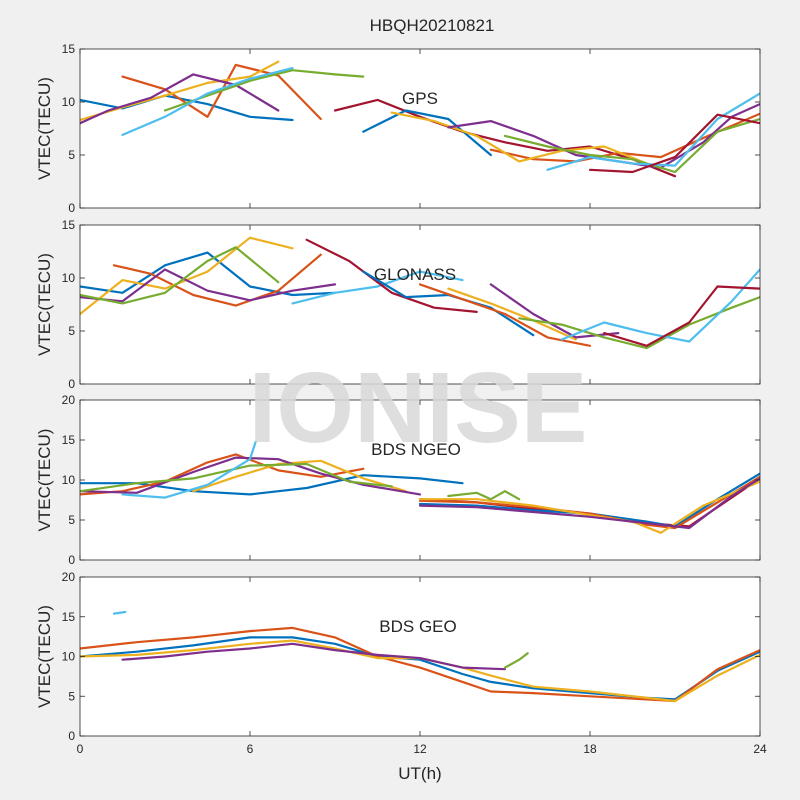 This screenshot has width=800, height=800. What do you see at coordinates (432, 25) in the screenshot?
I see `figure-title: HBQH20210821` at bounding box center [432, 25].